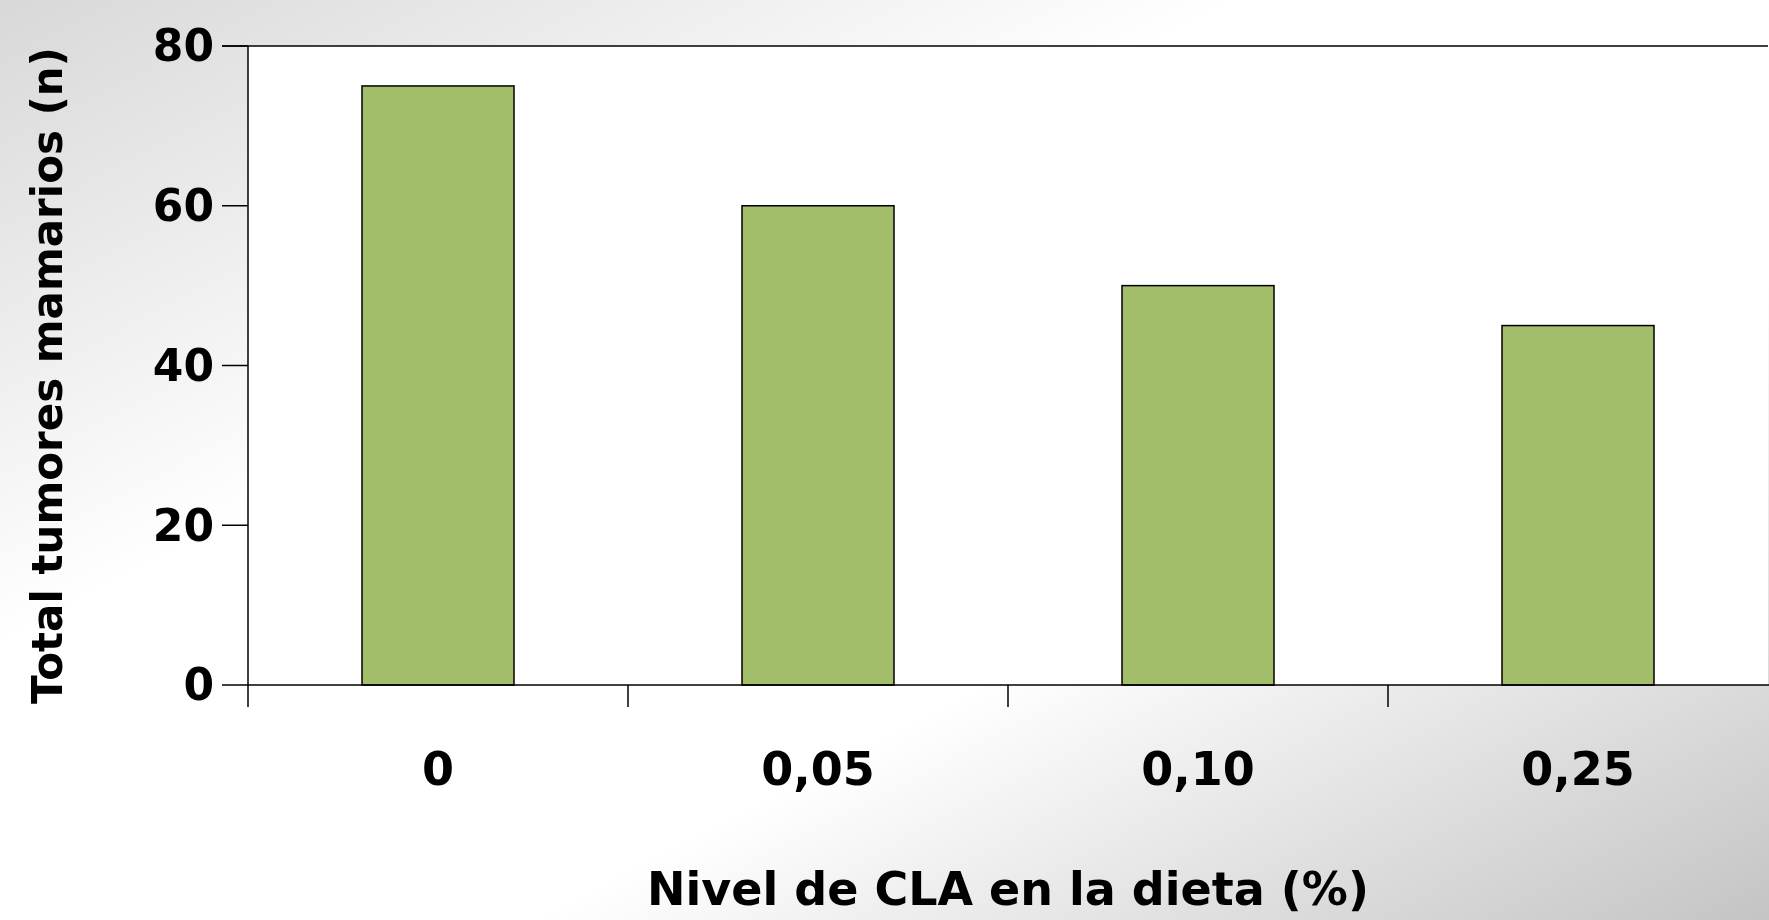 The width and height of the screenshot is (1769, 920). Describe the element at coordinates (183, 206) in the screenshot. I see `y-tick-label: 60` at that location.